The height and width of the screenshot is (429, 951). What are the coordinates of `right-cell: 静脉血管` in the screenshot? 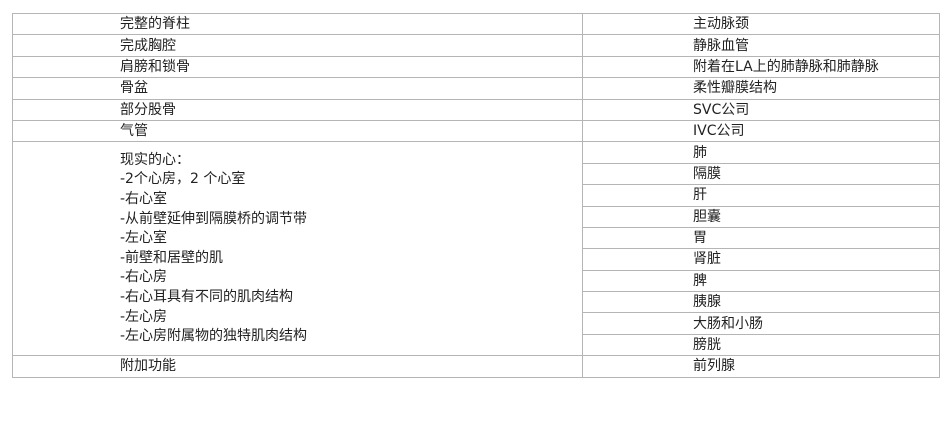 It's located at (761, 45).